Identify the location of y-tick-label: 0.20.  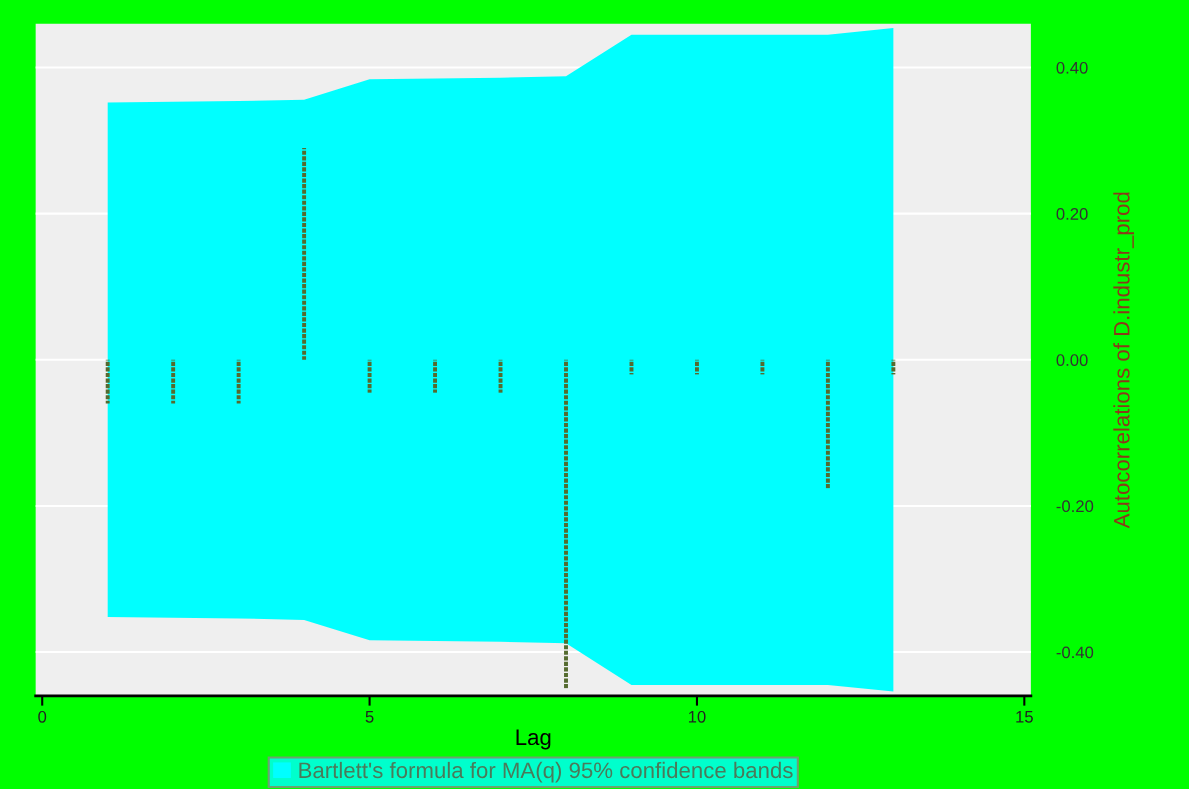
(1072, 214).